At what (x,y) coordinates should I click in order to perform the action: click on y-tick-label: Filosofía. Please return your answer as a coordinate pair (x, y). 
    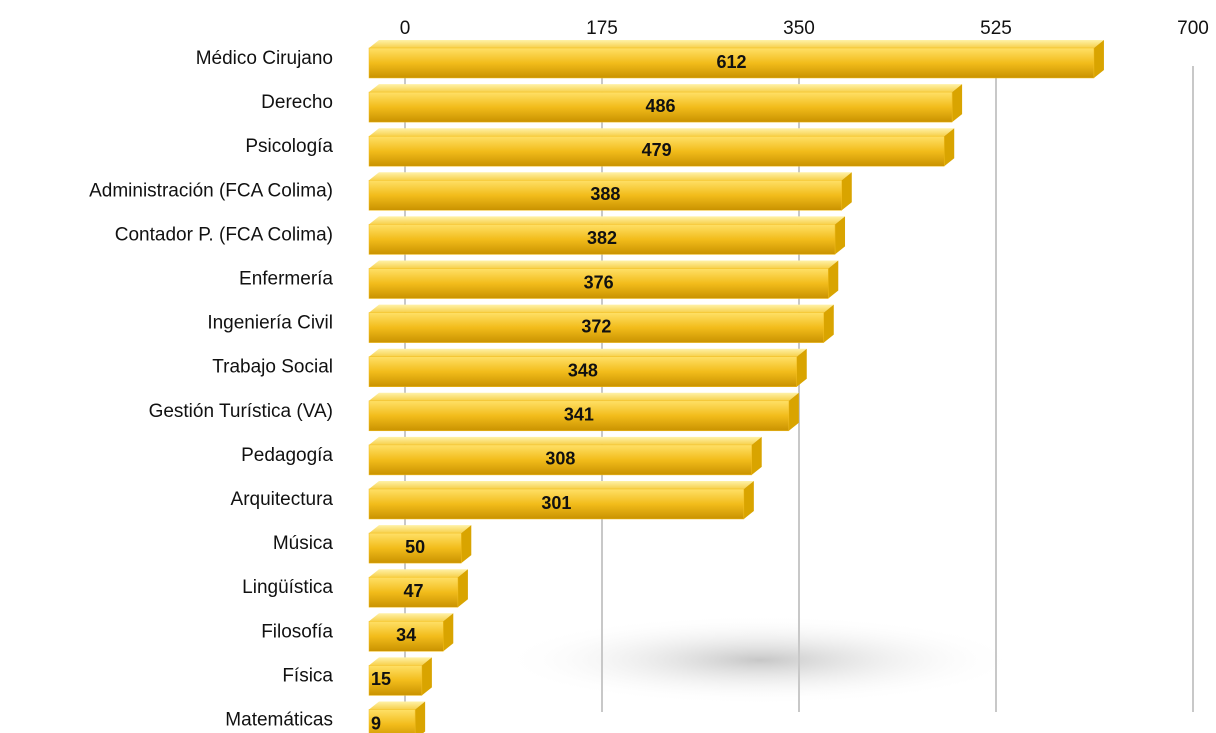
    Looking at the image, I should click on (297, 631).